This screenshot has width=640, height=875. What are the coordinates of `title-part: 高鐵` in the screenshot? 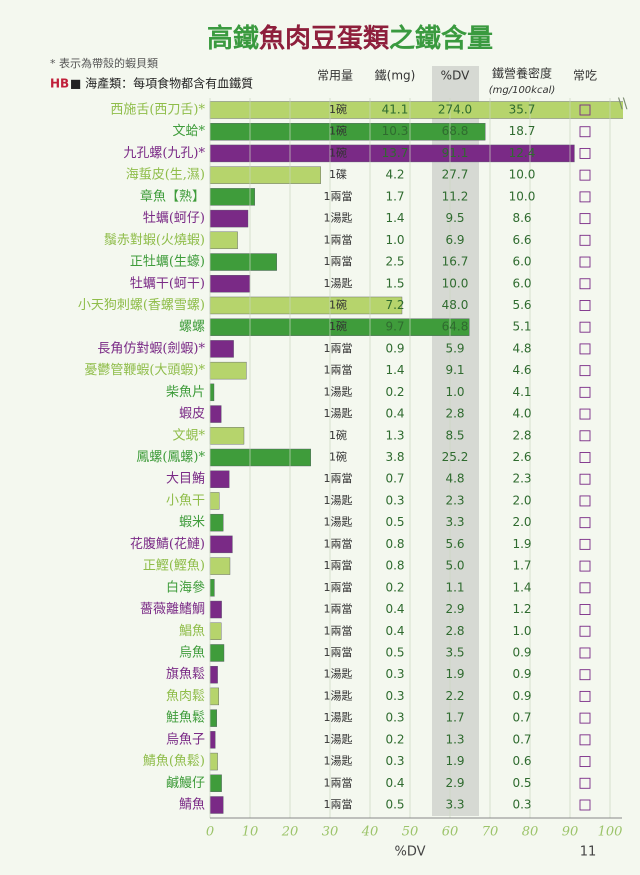 It's located at (233, 38).